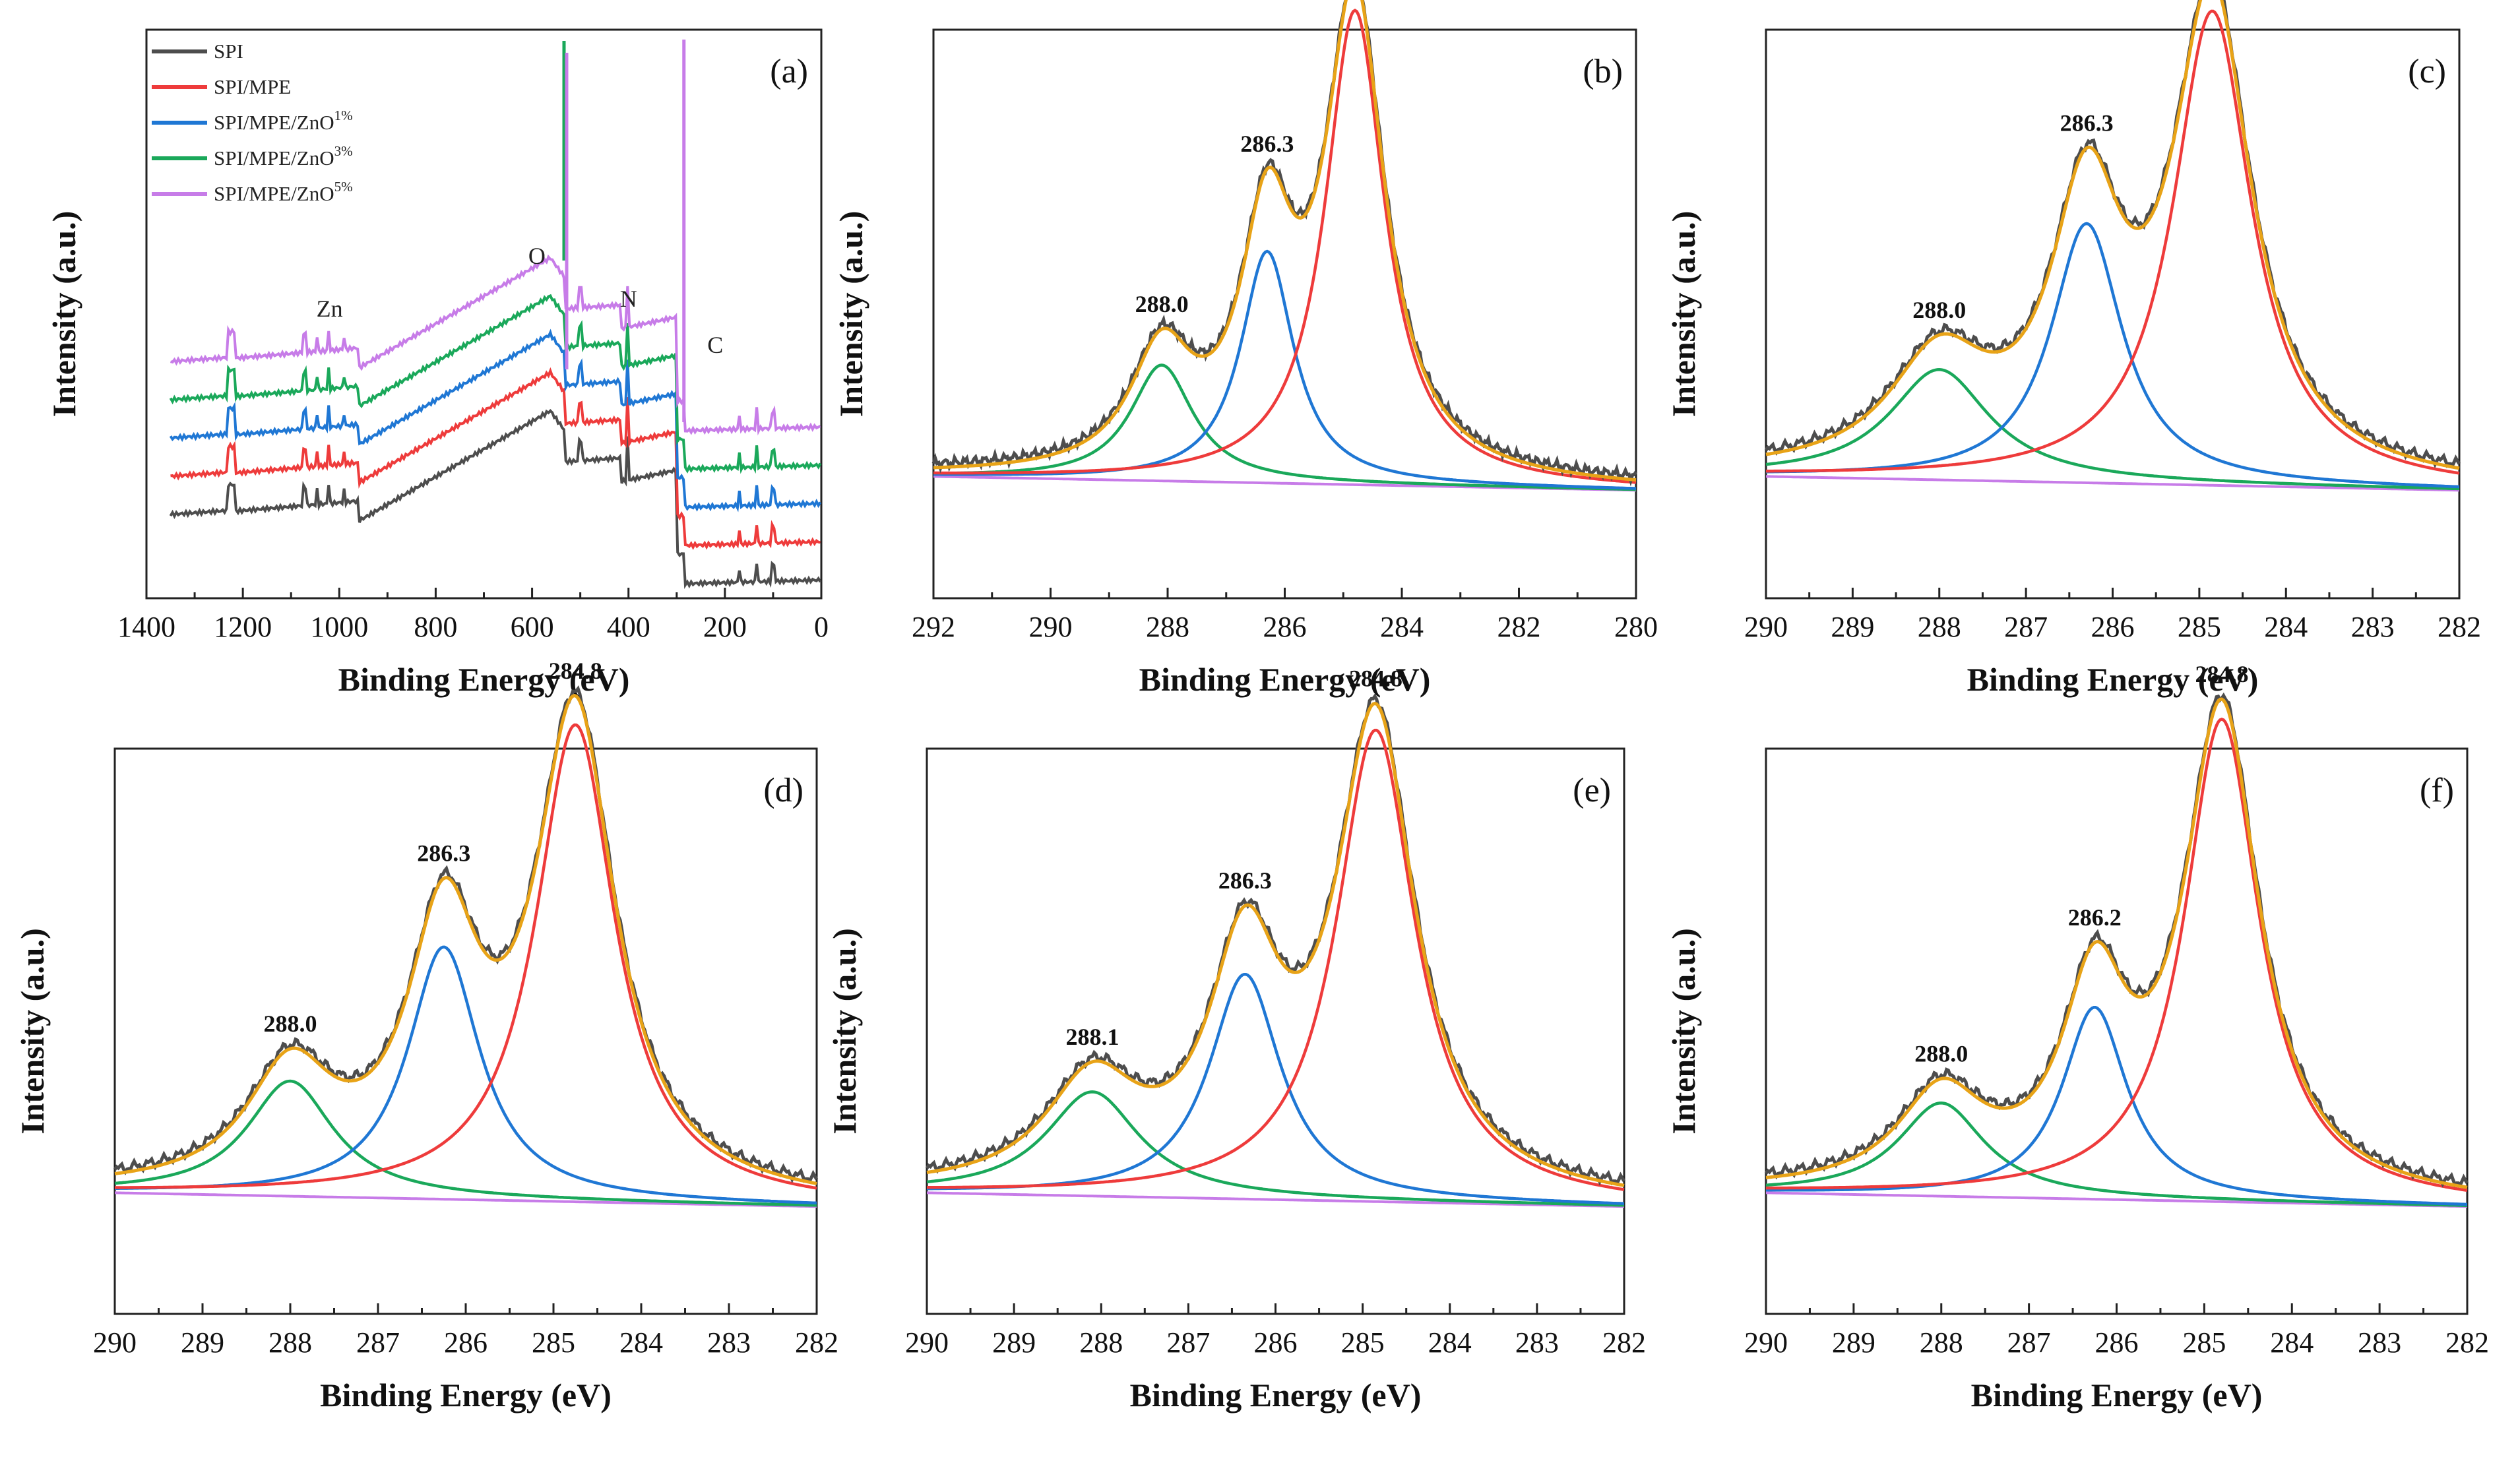 This screenshot has width=2520, height=1459. I want to click on x-tick-label: 400, so click(628, 627).